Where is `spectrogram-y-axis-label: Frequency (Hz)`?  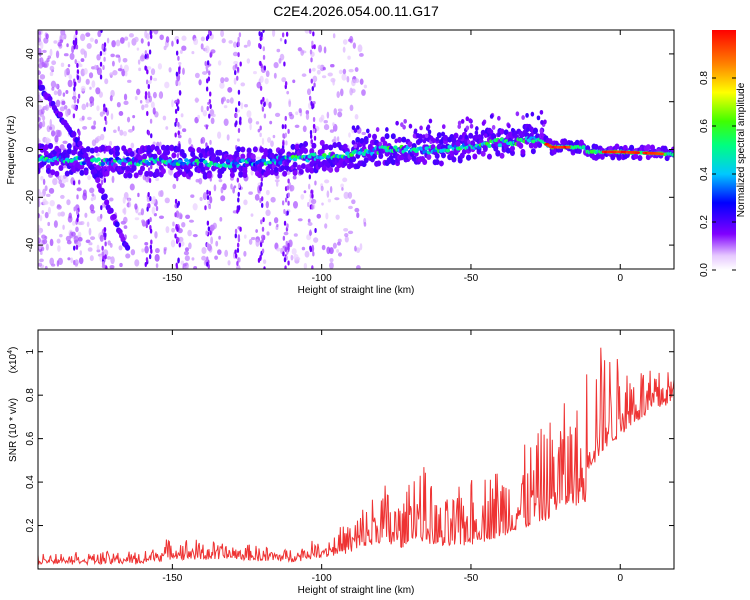 spectrogram-y-axis-label: Frequency (Hz) is located at coordinates (11, 150).